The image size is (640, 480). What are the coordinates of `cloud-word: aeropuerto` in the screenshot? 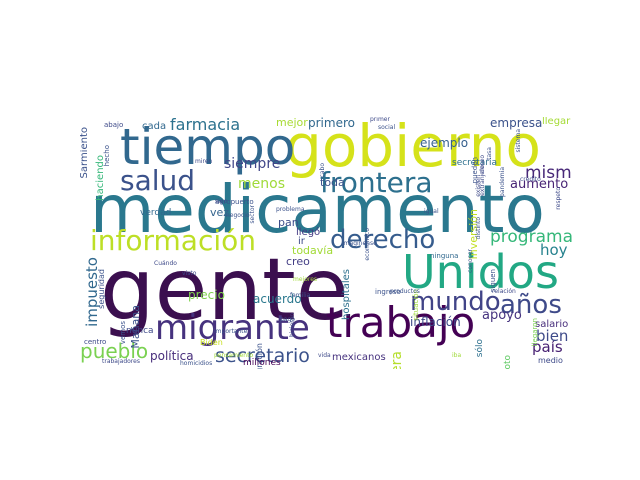 It's located at (234, 202).